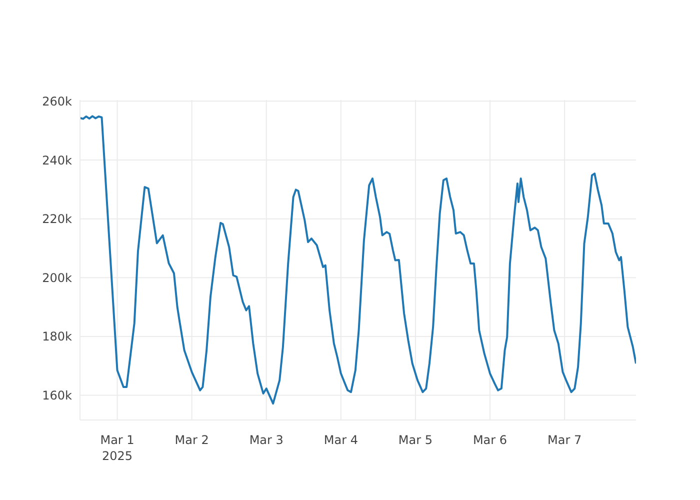 This screenshot has width=700, height=500. What do you see at coordinates (57, 337) in the screenshot?
I see `y-tick-label: 180k` at bounding box center [57, 337].